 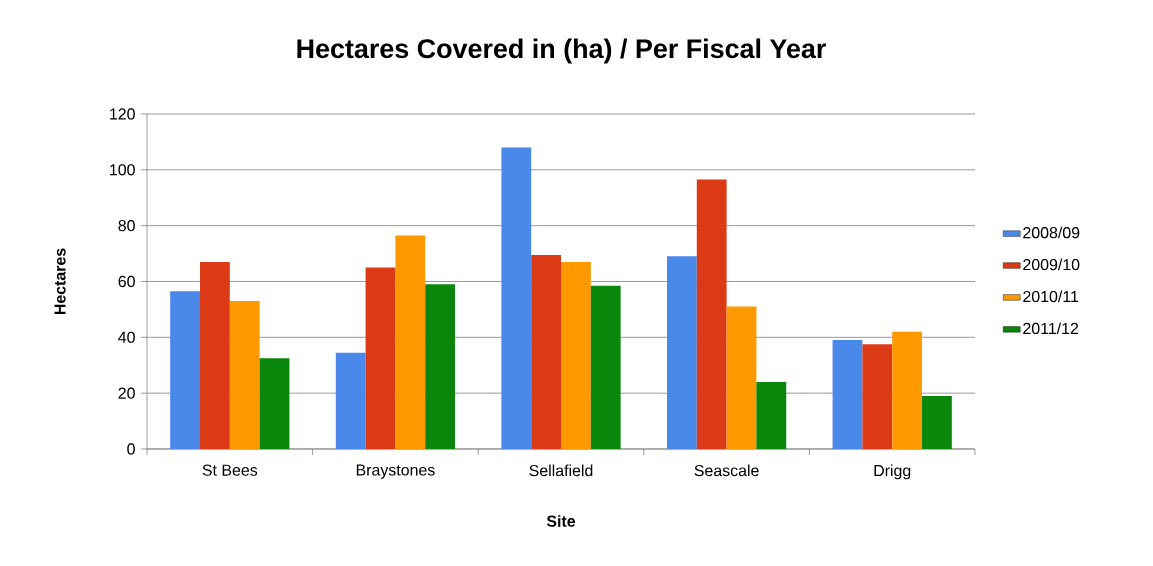 What do you see at coordinates (395, 471) in the screenshot?
I see `x-tick-label: Braystones` at bounding box center [395, 471].